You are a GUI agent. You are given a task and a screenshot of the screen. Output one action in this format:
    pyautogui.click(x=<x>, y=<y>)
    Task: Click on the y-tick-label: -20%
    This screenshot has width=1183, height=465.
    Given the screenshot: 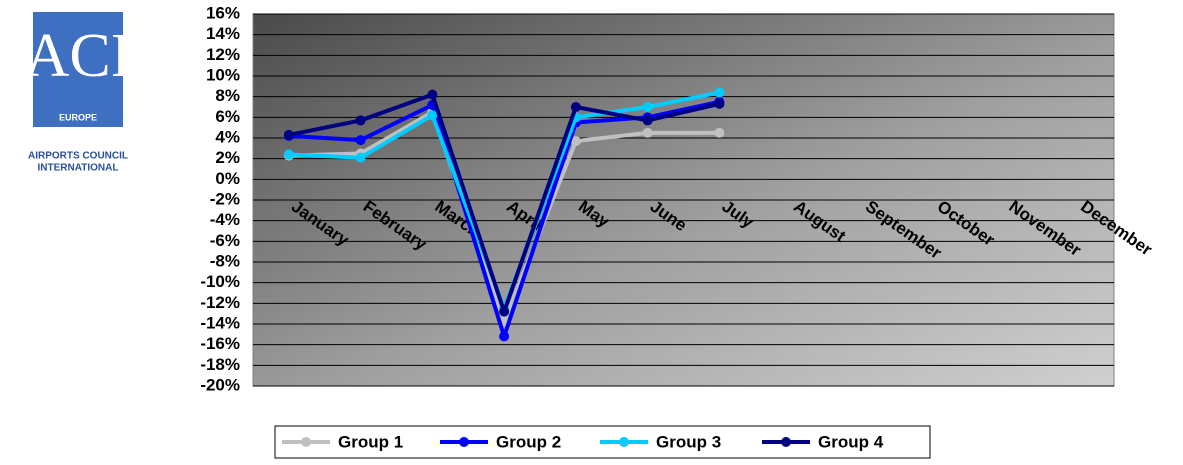 What is the action you would take?
    pyautogui.click(x=220, y=384)
    